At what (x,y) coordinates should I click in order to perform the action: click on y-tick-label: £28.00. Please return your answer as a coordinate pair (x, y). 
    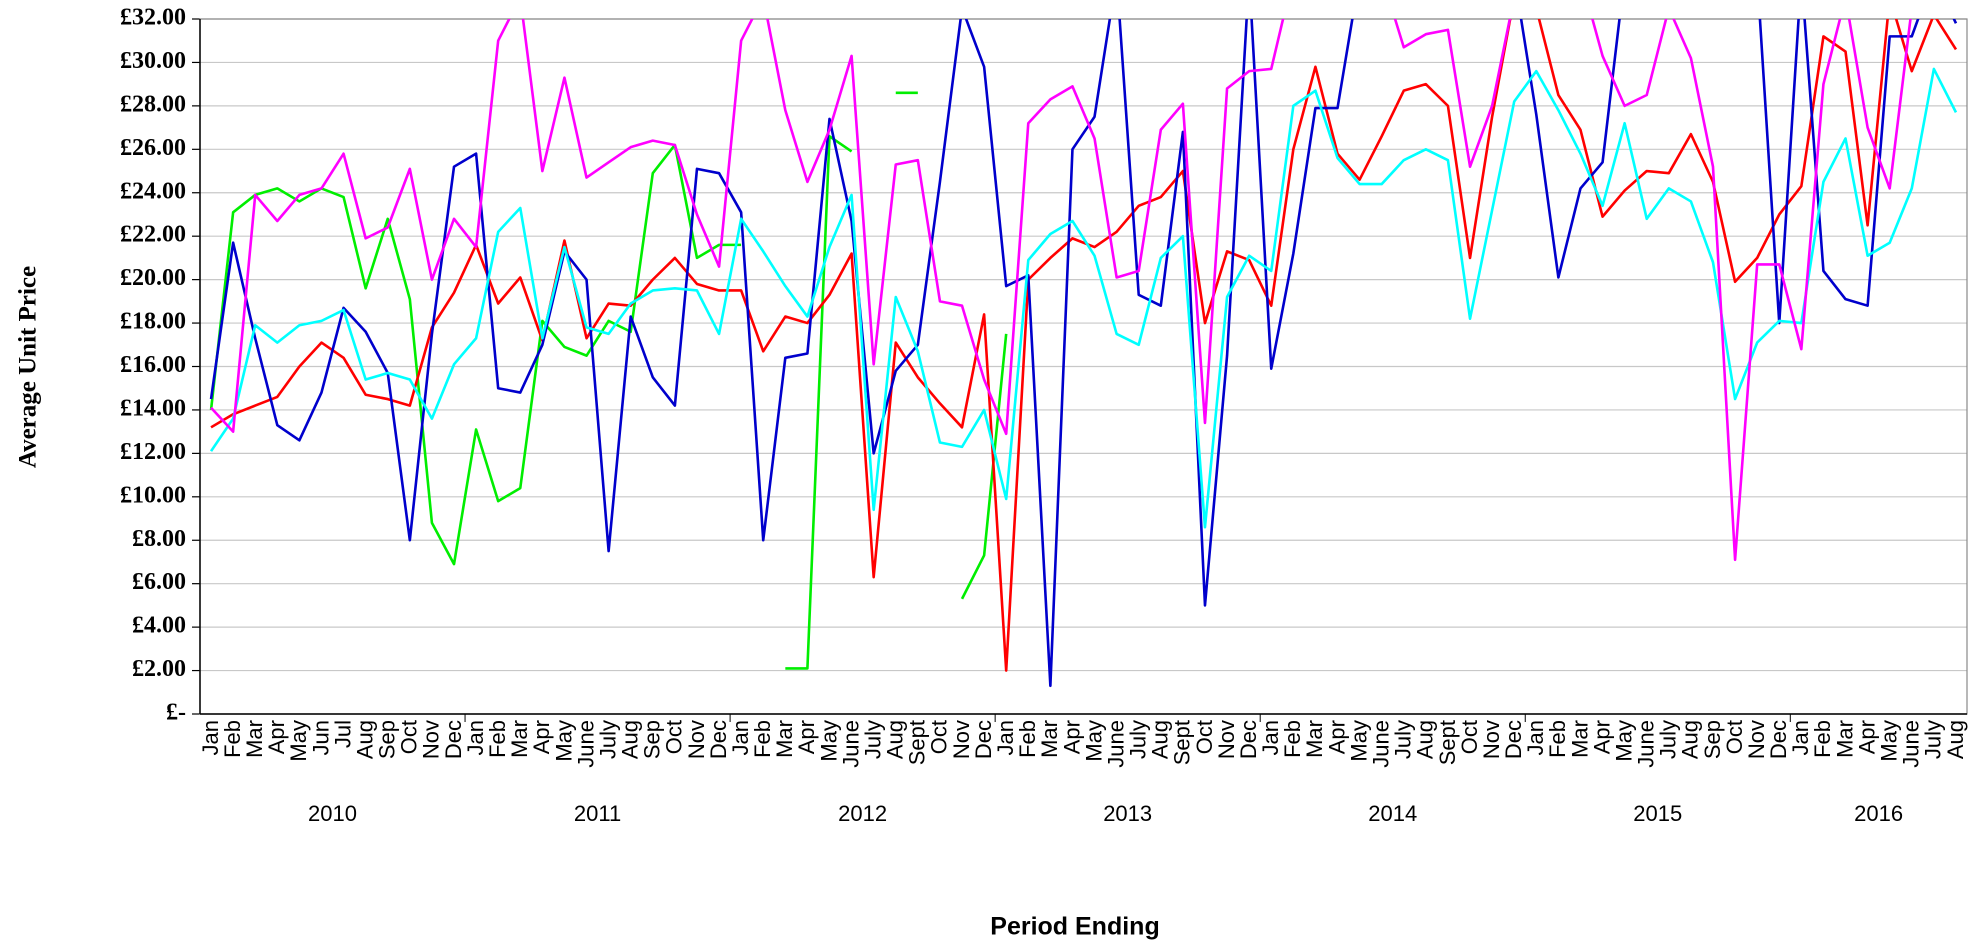
    Looking at the image, I should click on (153, 104).